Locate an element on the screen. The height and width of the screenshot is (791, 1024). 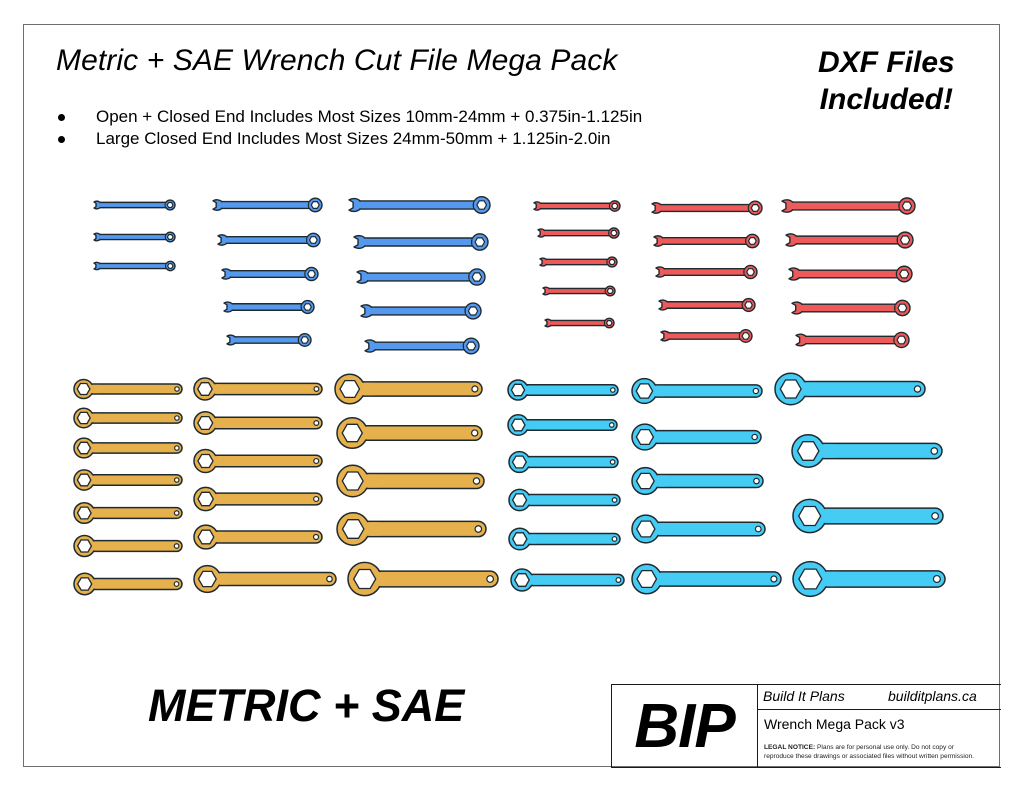
bip-logo: BIP is located at coordinates (685, 726).